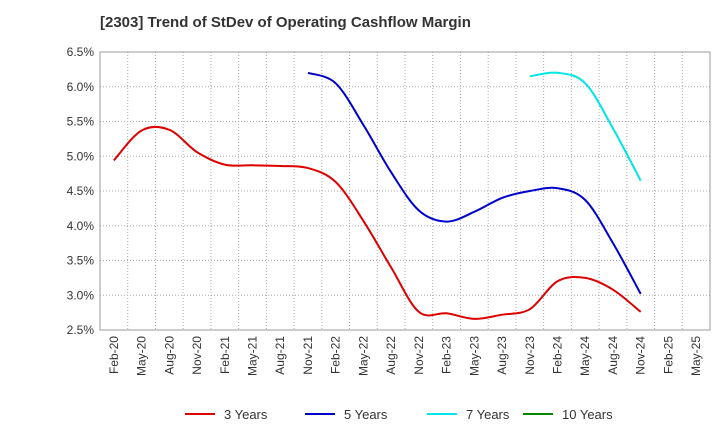  Describe the element at coordinates (114, 355) in the screenshot. I see `x-tick-label: Feb-20` at that location.